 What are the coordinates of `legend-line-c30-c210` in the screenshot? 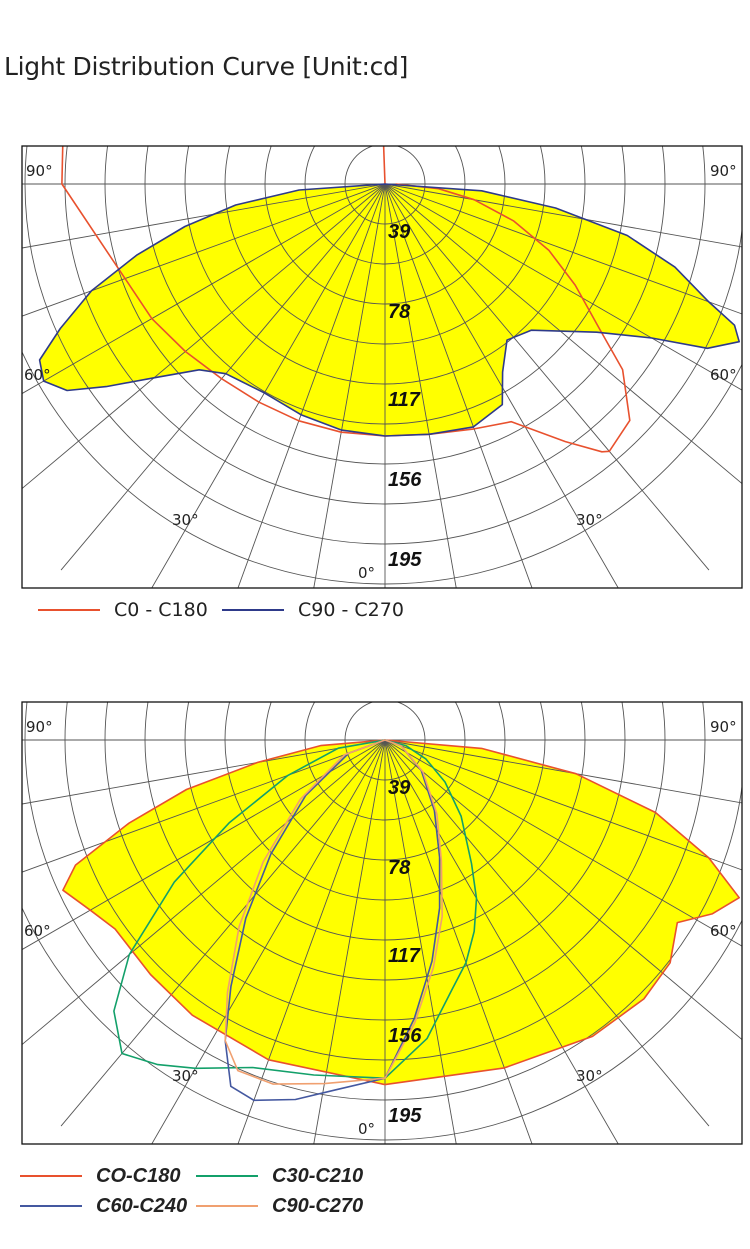 It's located at (227, 1176).